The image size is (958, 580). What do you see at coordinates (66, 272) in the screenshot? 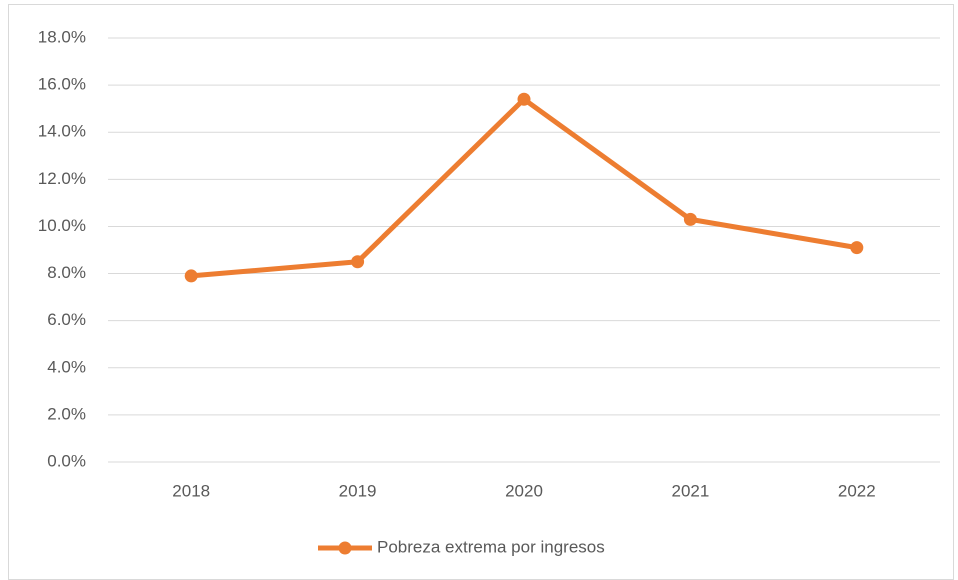
I see `y-tick-label: 8.0%` at bounding box center [66, 272].